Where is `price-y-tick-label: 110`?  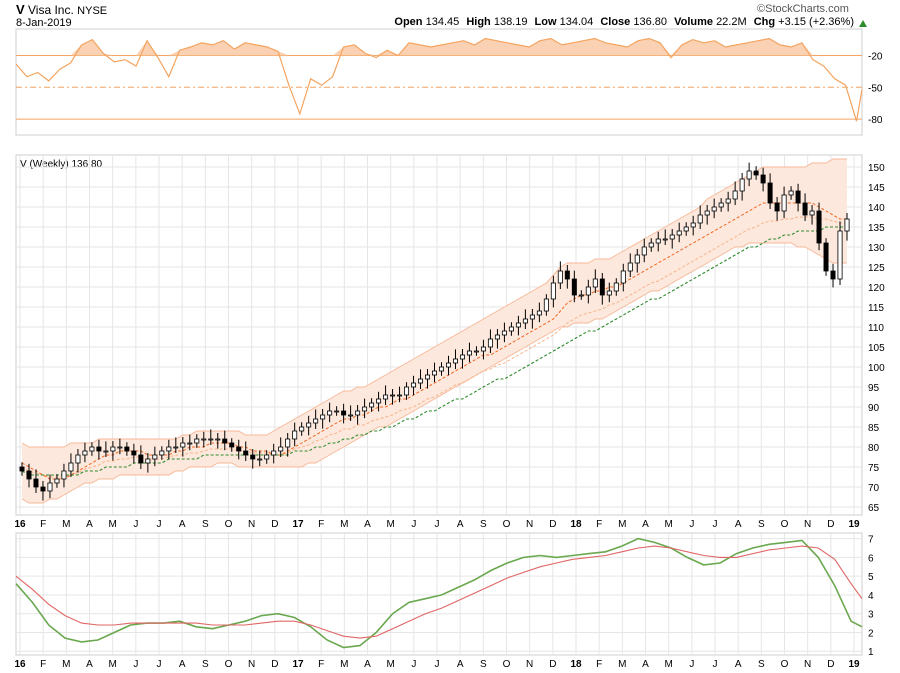 price-y-tick-label: 110 is located at coordinates (876, 328).